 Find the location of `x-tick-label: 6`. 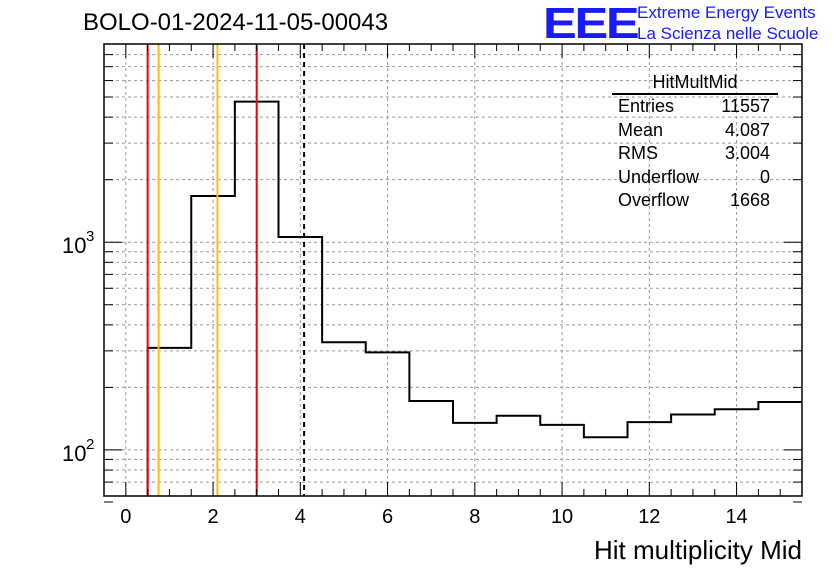

x-tick-label: 6 is located at coordinates (387, 517).